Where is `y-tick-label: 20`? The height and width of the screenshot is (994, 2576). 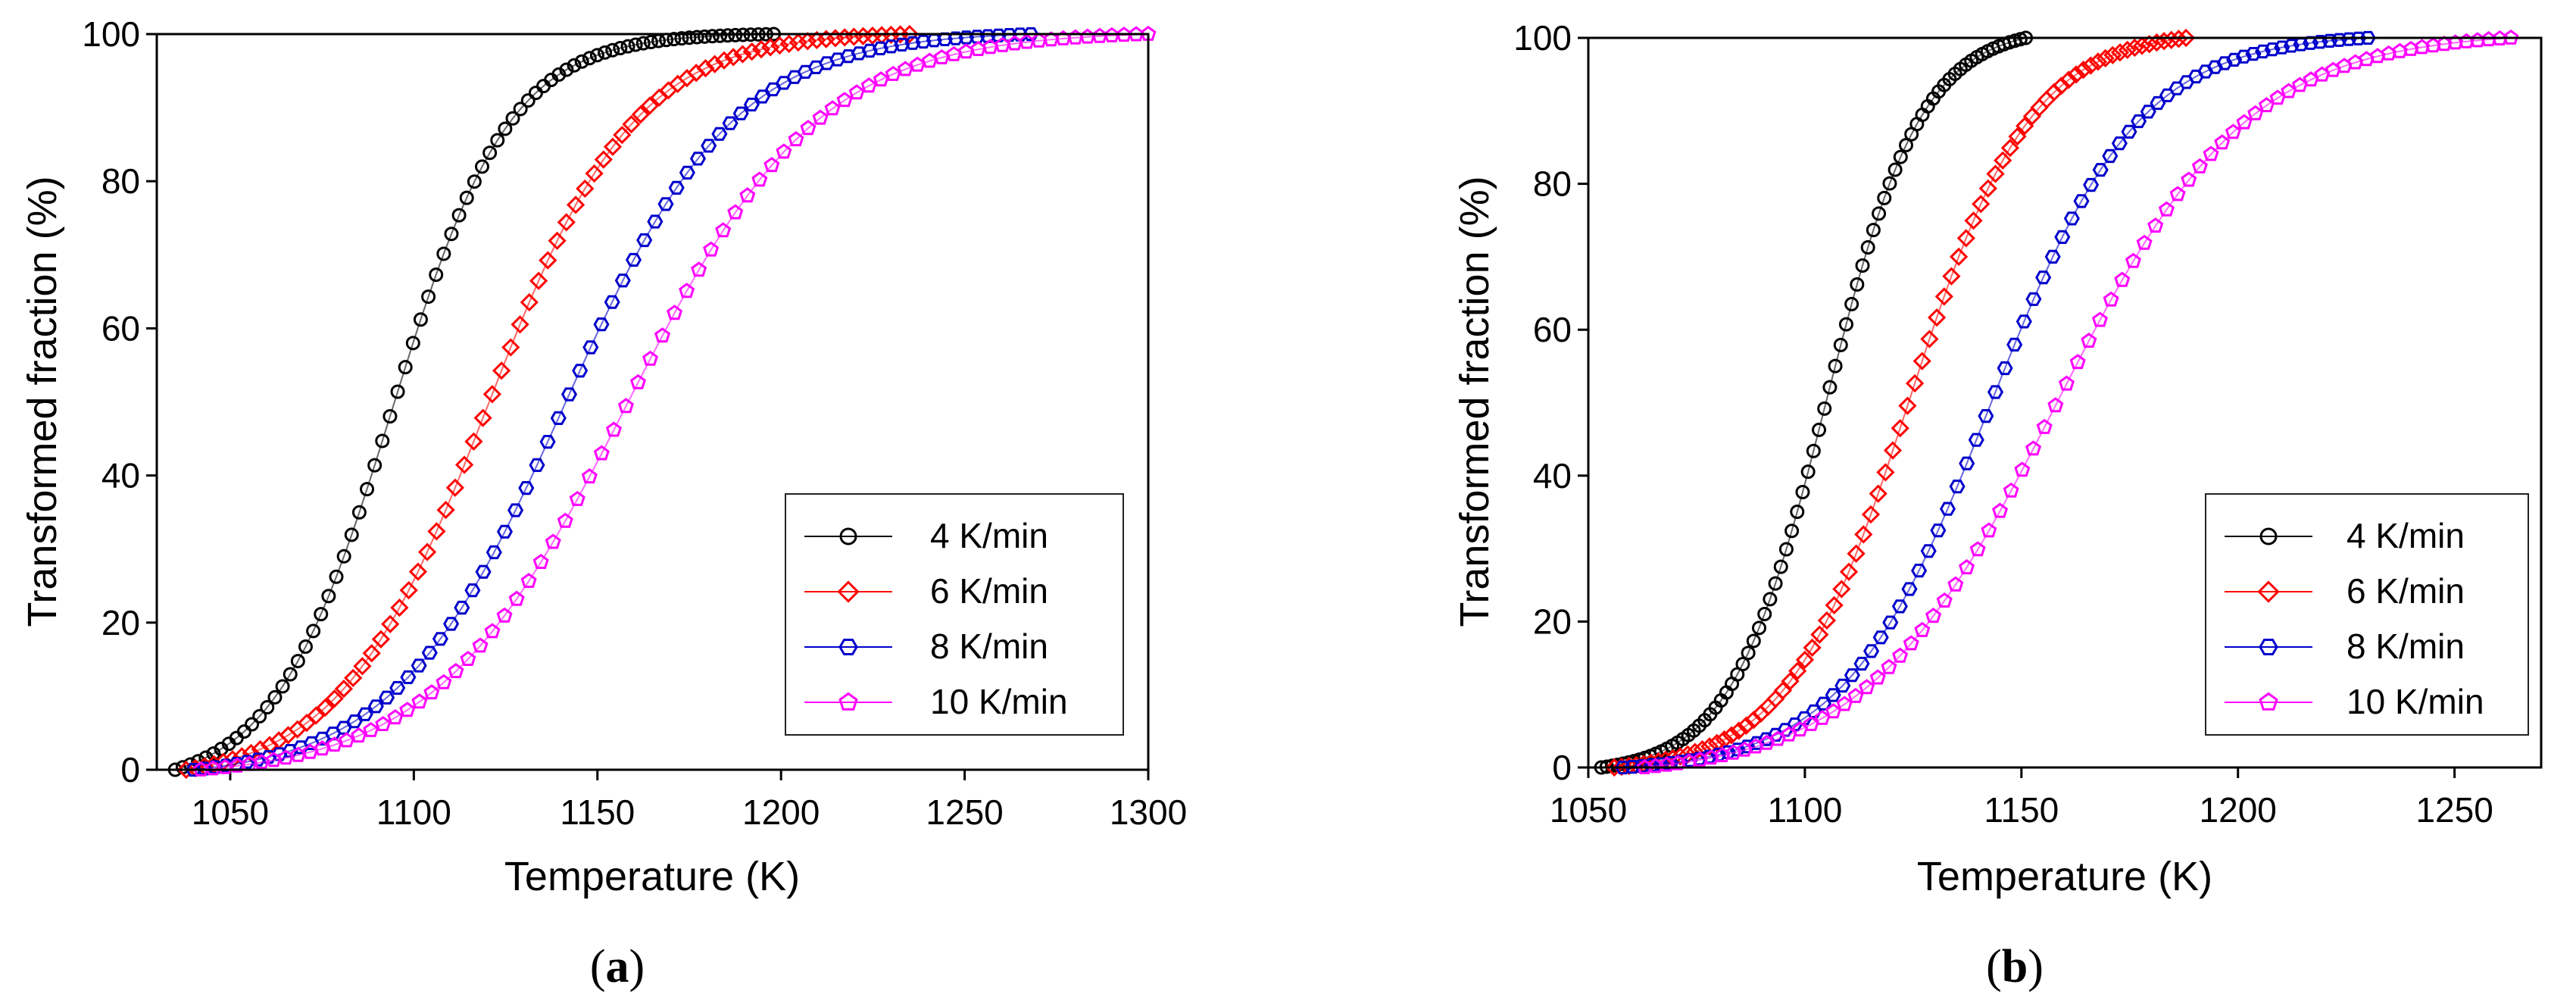
y-tick-label: 20 is located at coordinates (1553, 621).